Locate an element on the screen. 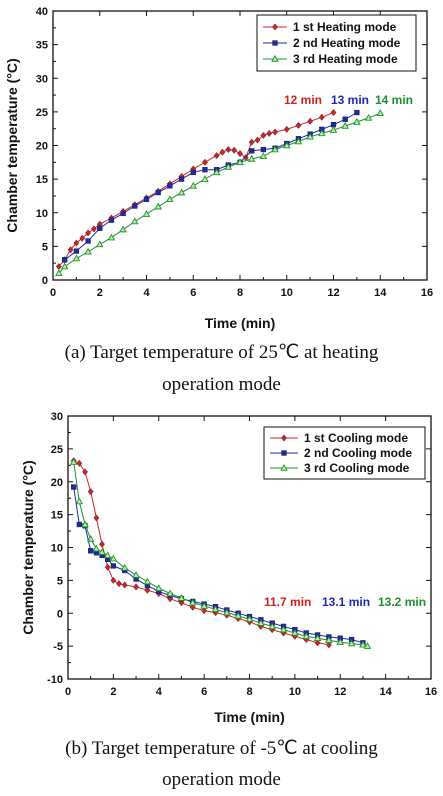 This screenshot has height=796, width=443. caption-b-line1: (b) Target temperature of -5℃ at cooling is located at coordinates (221, 748).